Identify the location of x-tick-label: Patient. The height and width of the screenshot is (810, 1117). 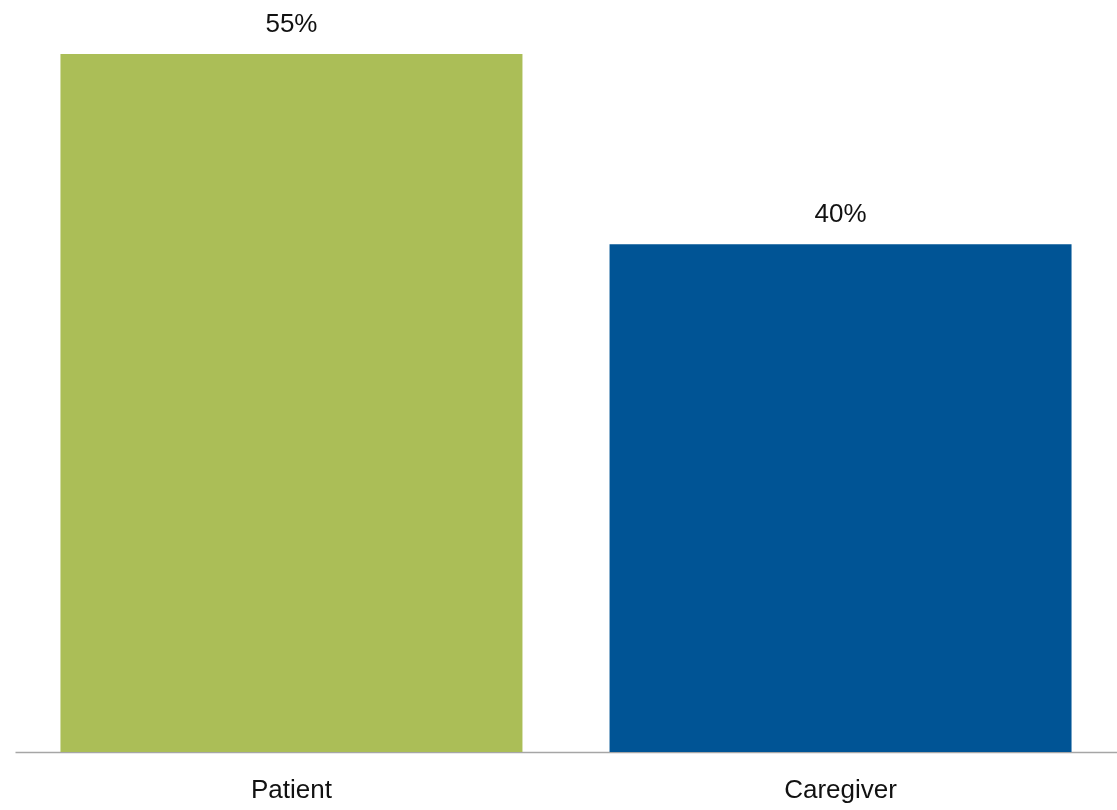
(291, 788).